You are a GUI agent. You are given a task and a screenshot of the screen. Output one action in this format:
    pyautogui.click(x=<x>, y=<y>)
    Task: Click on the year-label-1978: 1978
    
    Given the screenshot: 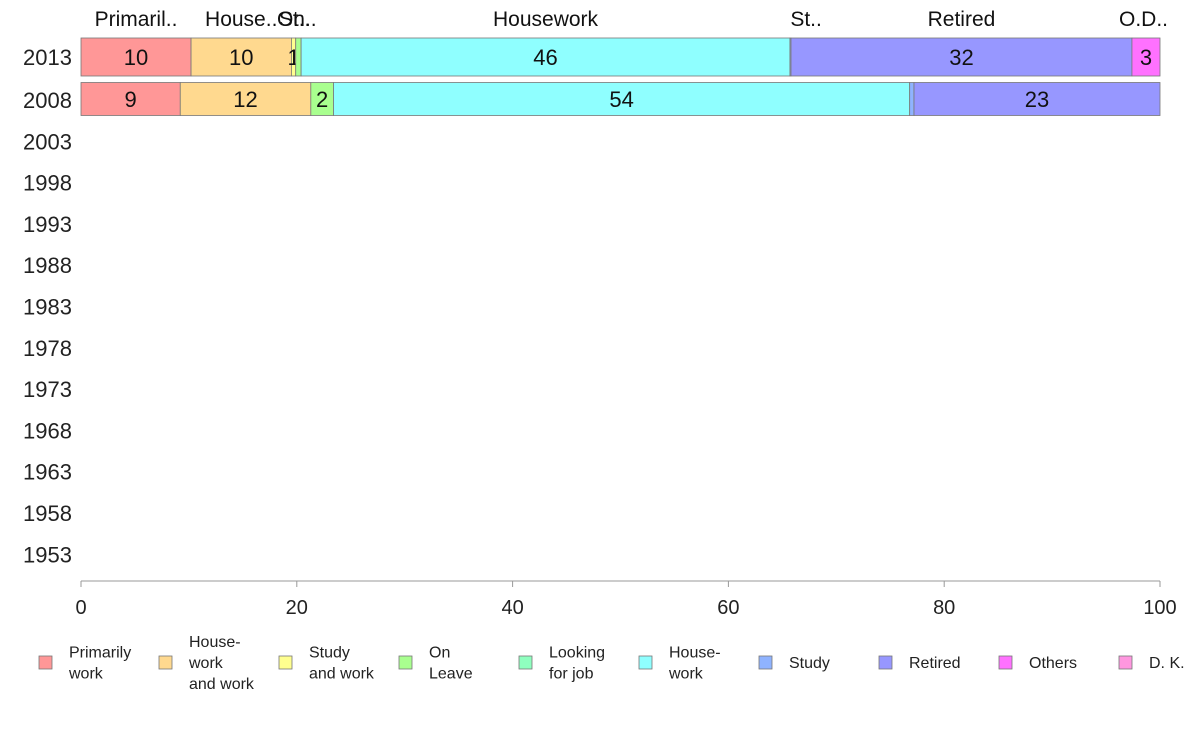 What is the action you would take?
    pyautogui.click(x=47, y=348)
    